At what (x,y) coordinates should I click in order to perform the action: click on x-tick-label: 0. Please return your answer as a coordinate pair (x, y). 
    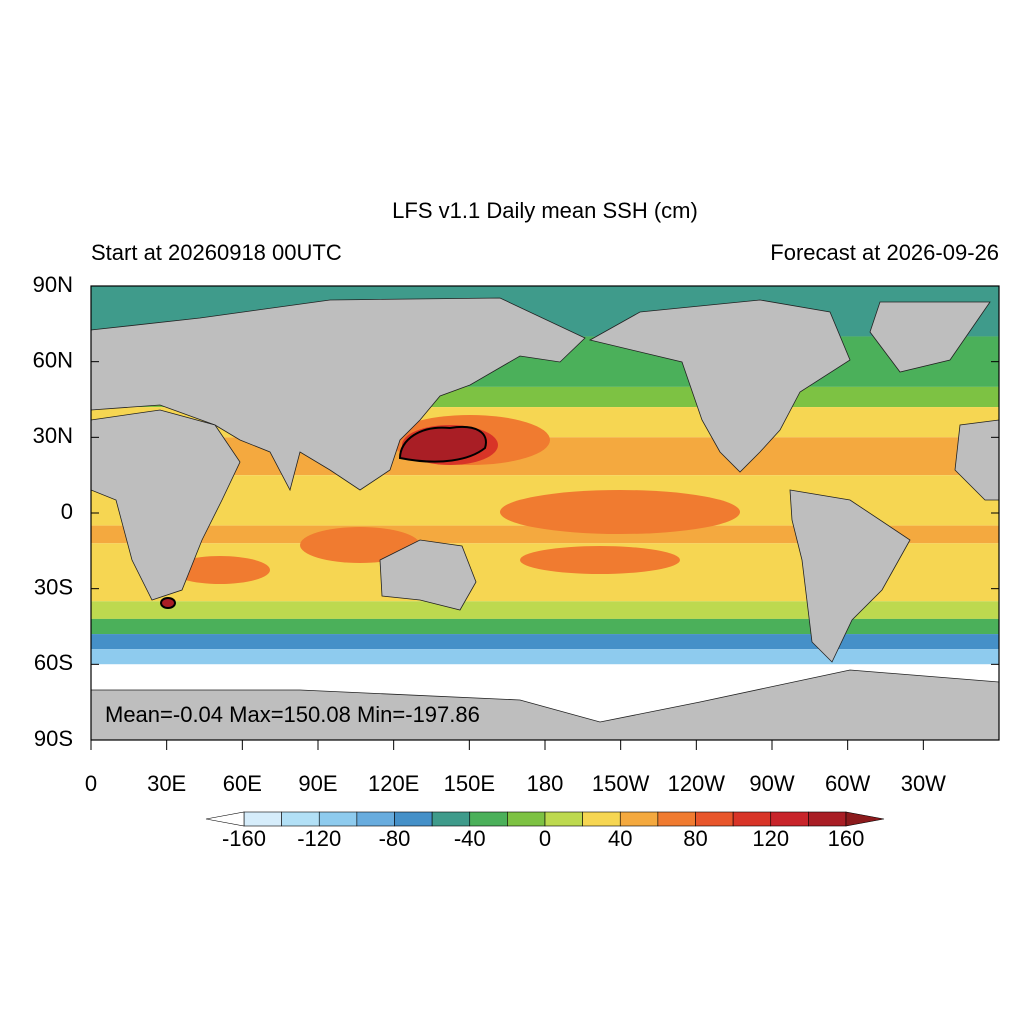
    Looking at the image, I should click on (91, 783).